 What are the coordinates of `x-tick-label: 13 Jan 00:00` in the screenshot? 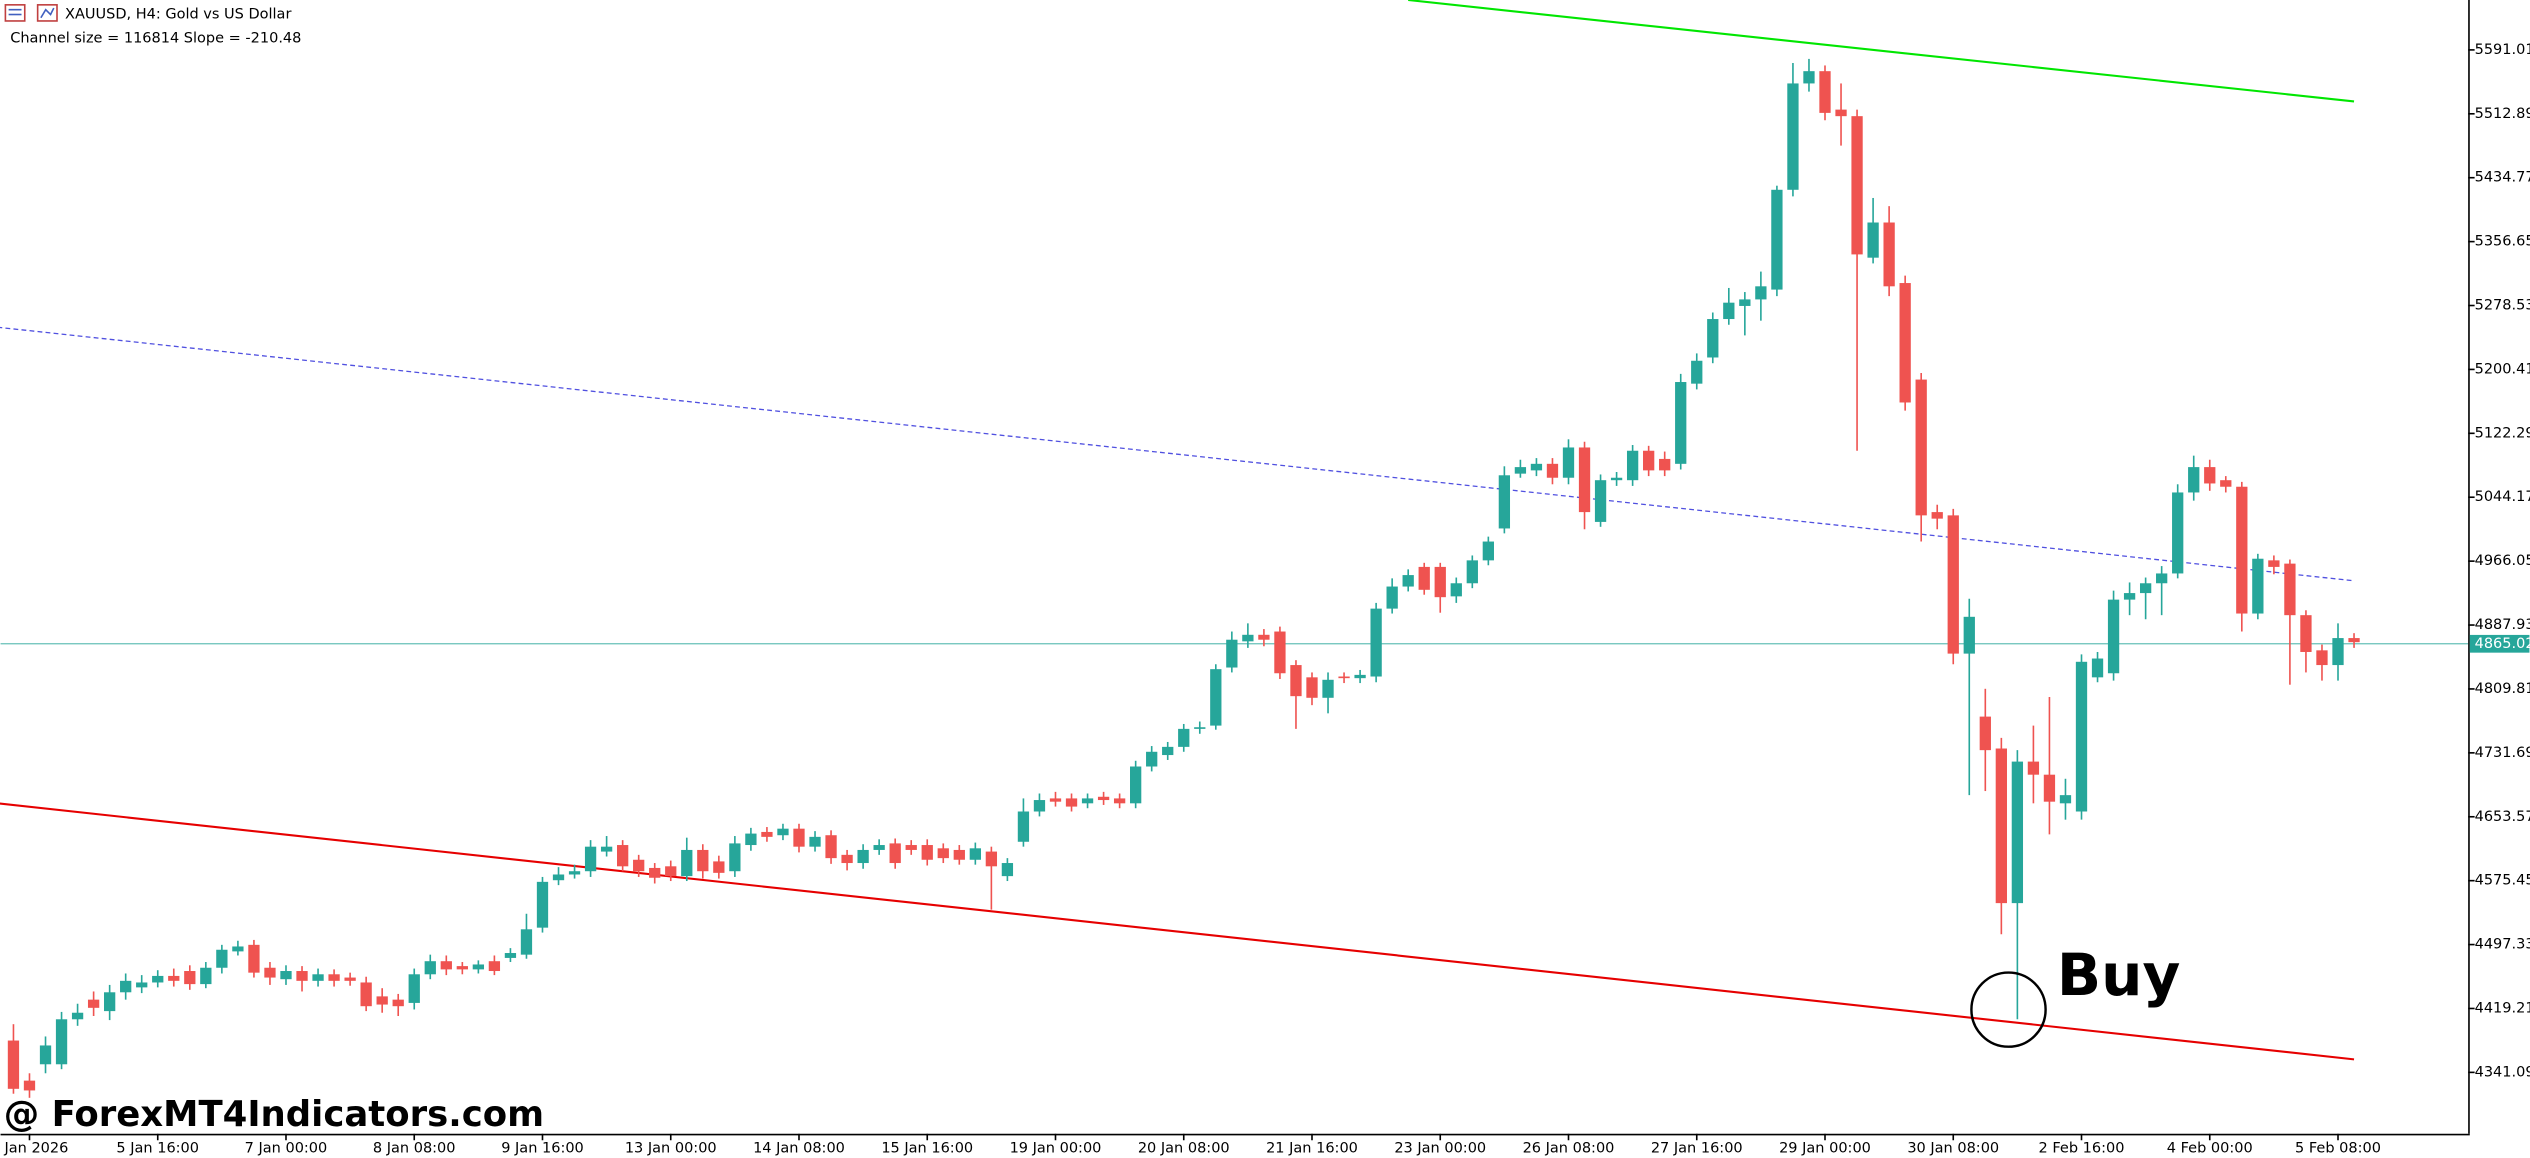 It's located at (671, 1148).